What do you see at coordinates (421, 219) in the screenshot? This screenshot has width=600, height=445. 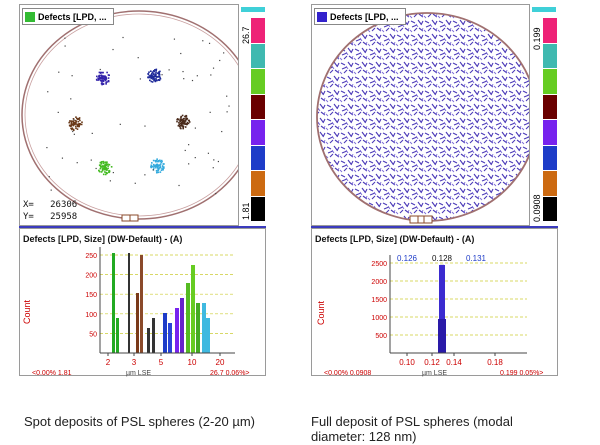 I see `wafer-notch` at bounding box center [421, 219].